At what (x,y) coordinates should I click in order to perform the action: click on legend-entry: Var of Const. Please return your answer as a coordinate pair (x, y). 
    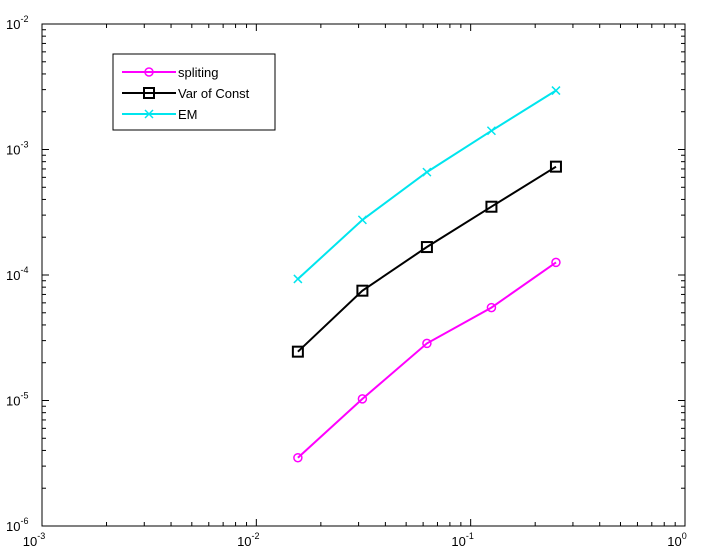
    Looking at the image, I should click on (186, 93).